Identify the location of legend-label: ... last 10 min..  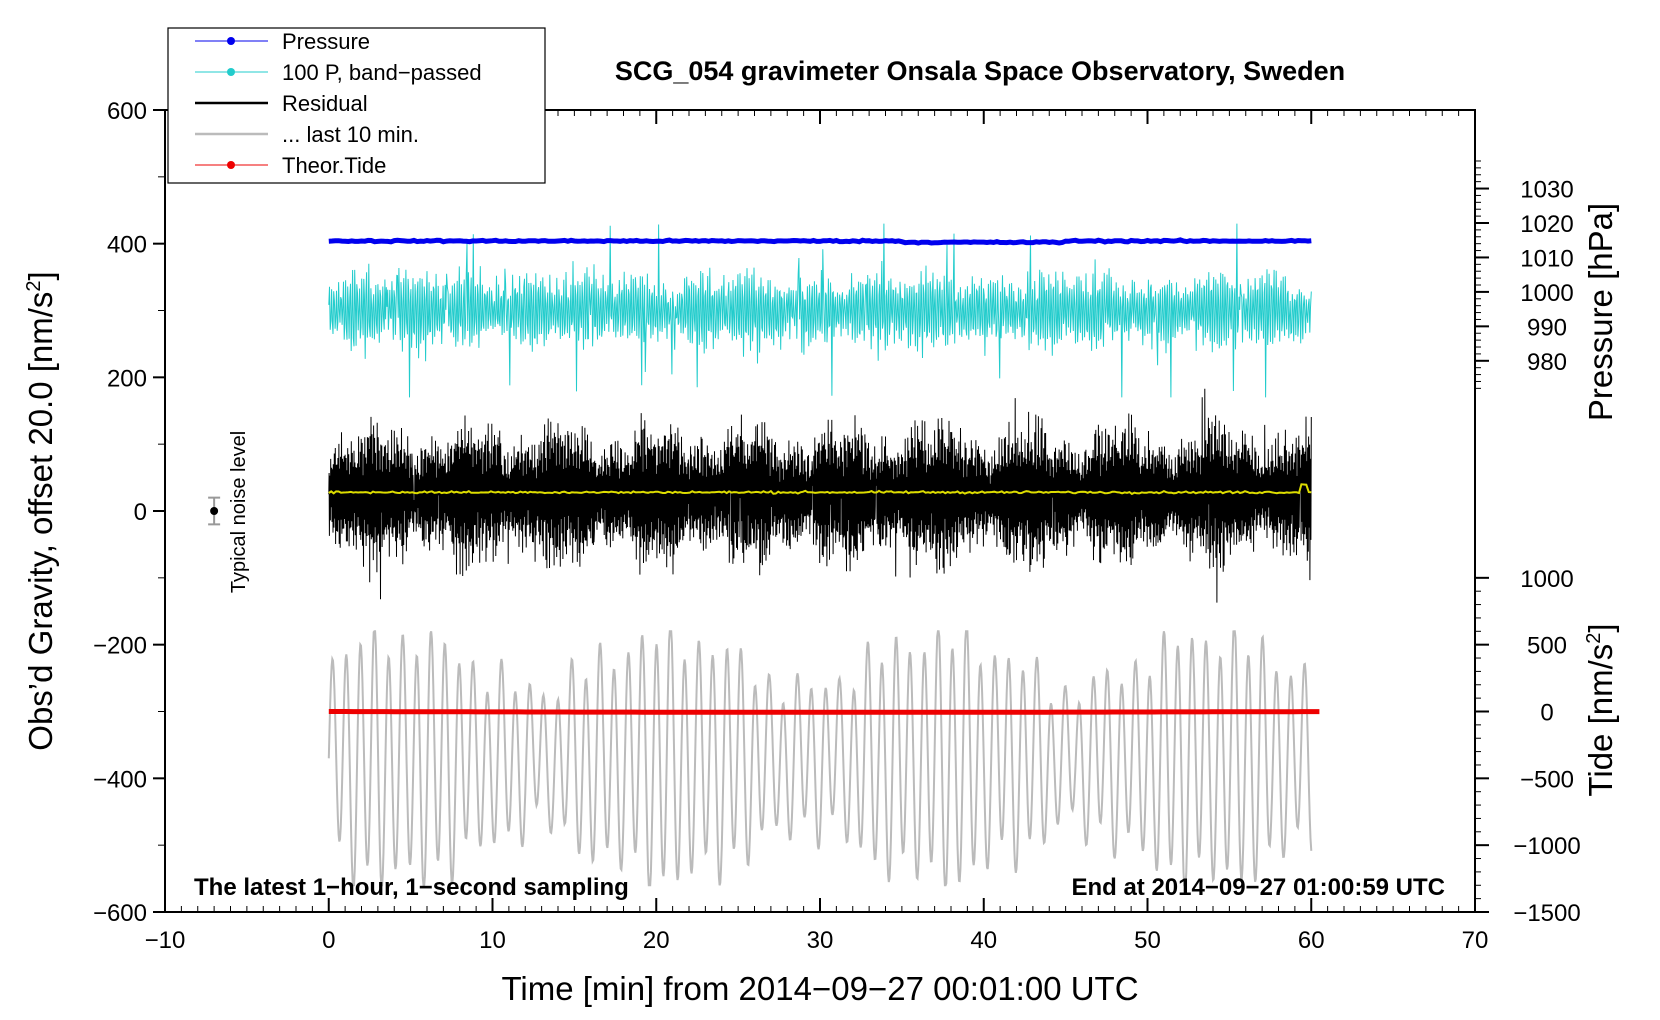
(350, 134).